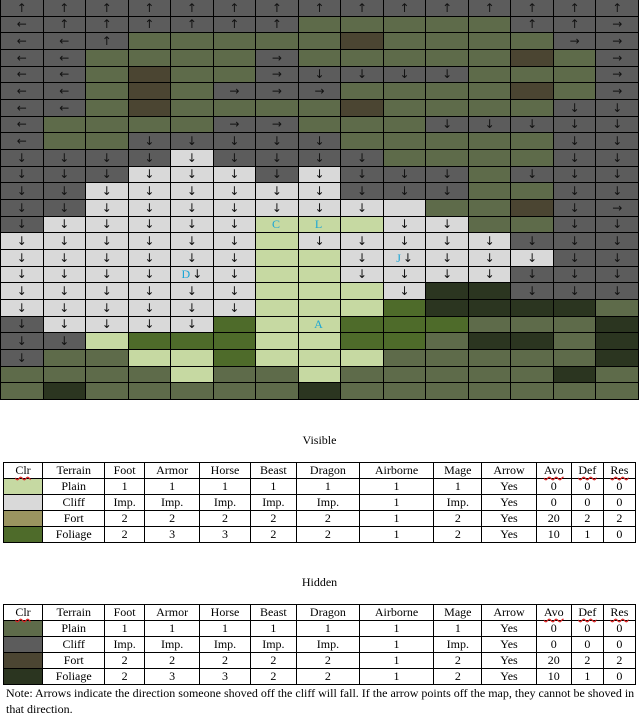 The width and height of the screenshot is (639, 725). Describe the element at coordinates (320, 486) in the screenshot. I see `table-row: Plain 1 1 1 1 1 1 1 Yes 0 0 0` at that location.